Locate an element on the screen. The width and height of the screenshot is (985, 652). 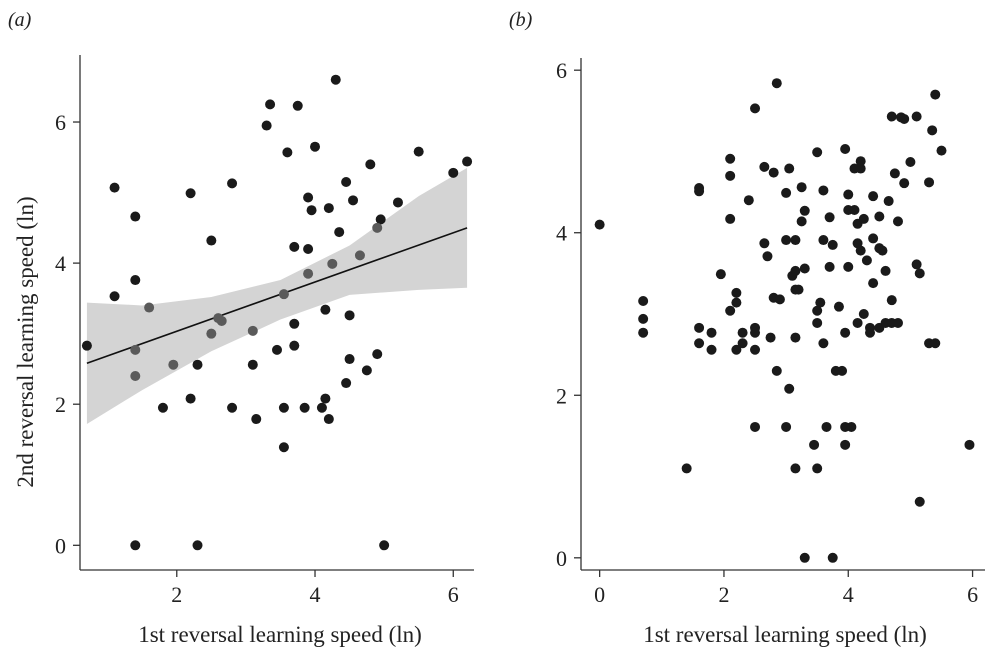
y-tick-label-a: 6 is located at coordinates (60, 122).